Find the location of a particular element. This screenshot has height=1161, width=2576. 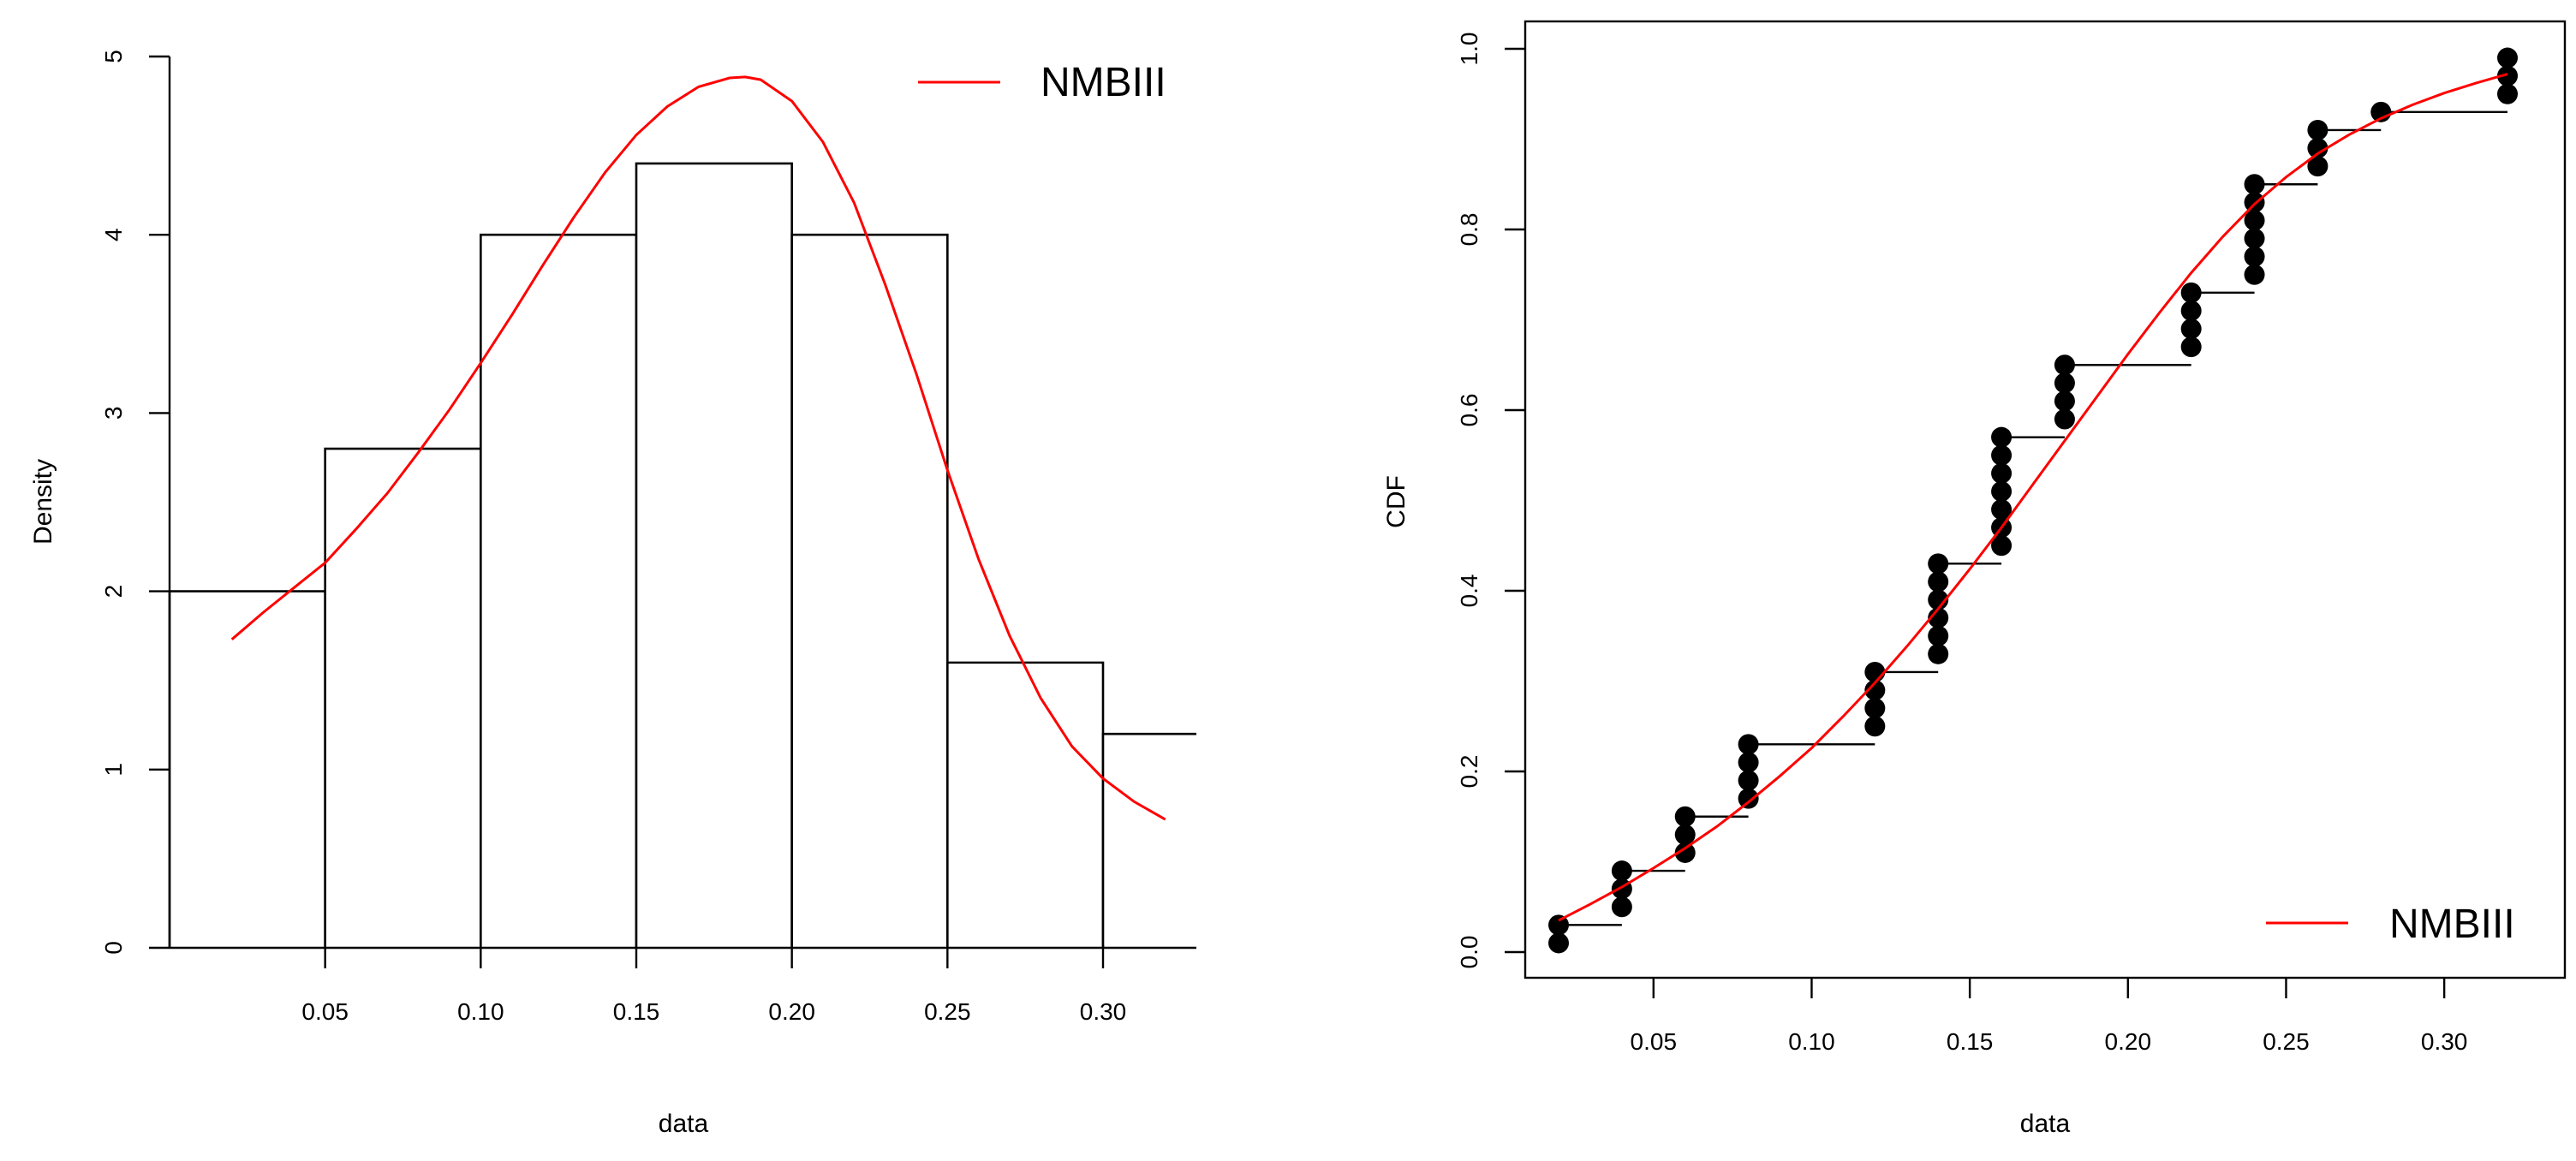

y-tick-label: 5 is located at coordinates (114, 57).